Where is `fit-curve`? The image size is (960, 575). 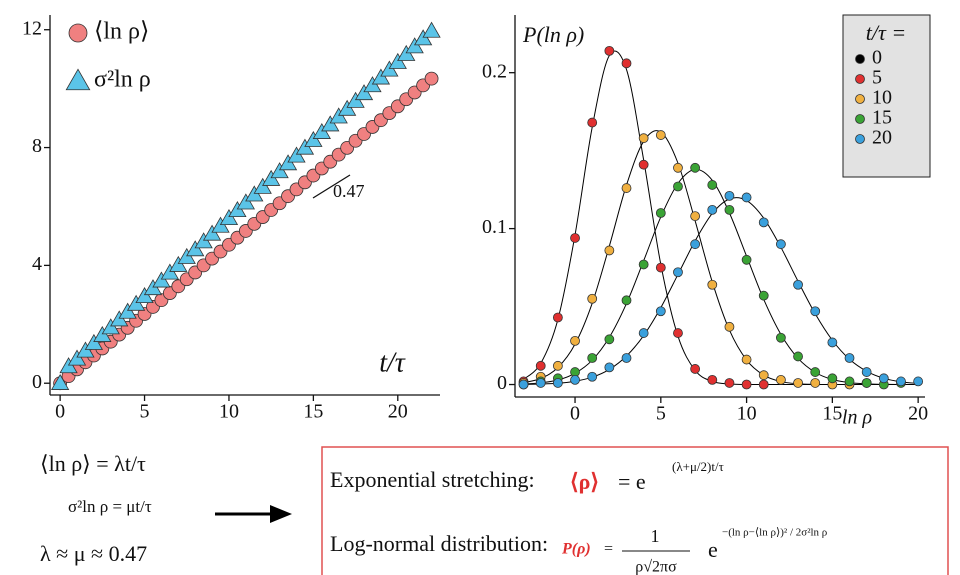
fit-curve is located at coordinates (721, 291).